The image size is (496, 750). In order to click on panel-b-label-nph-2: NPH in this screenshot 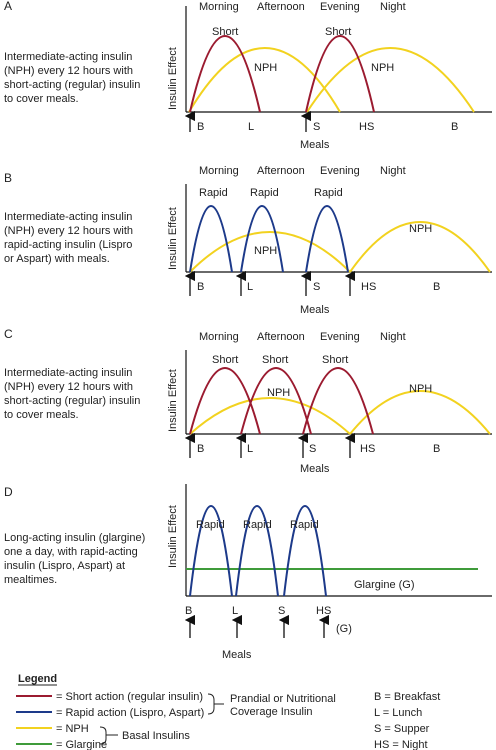, I will do `click(420, 229)`.